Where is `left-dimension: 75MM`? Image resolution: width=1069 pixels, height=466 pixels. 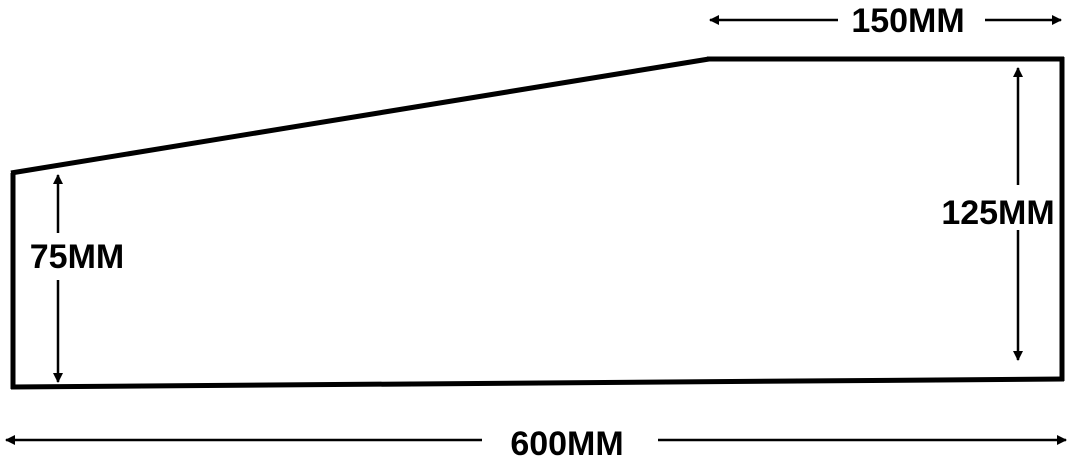 left-dimension: 75MM is located at coordinates (77, 278).